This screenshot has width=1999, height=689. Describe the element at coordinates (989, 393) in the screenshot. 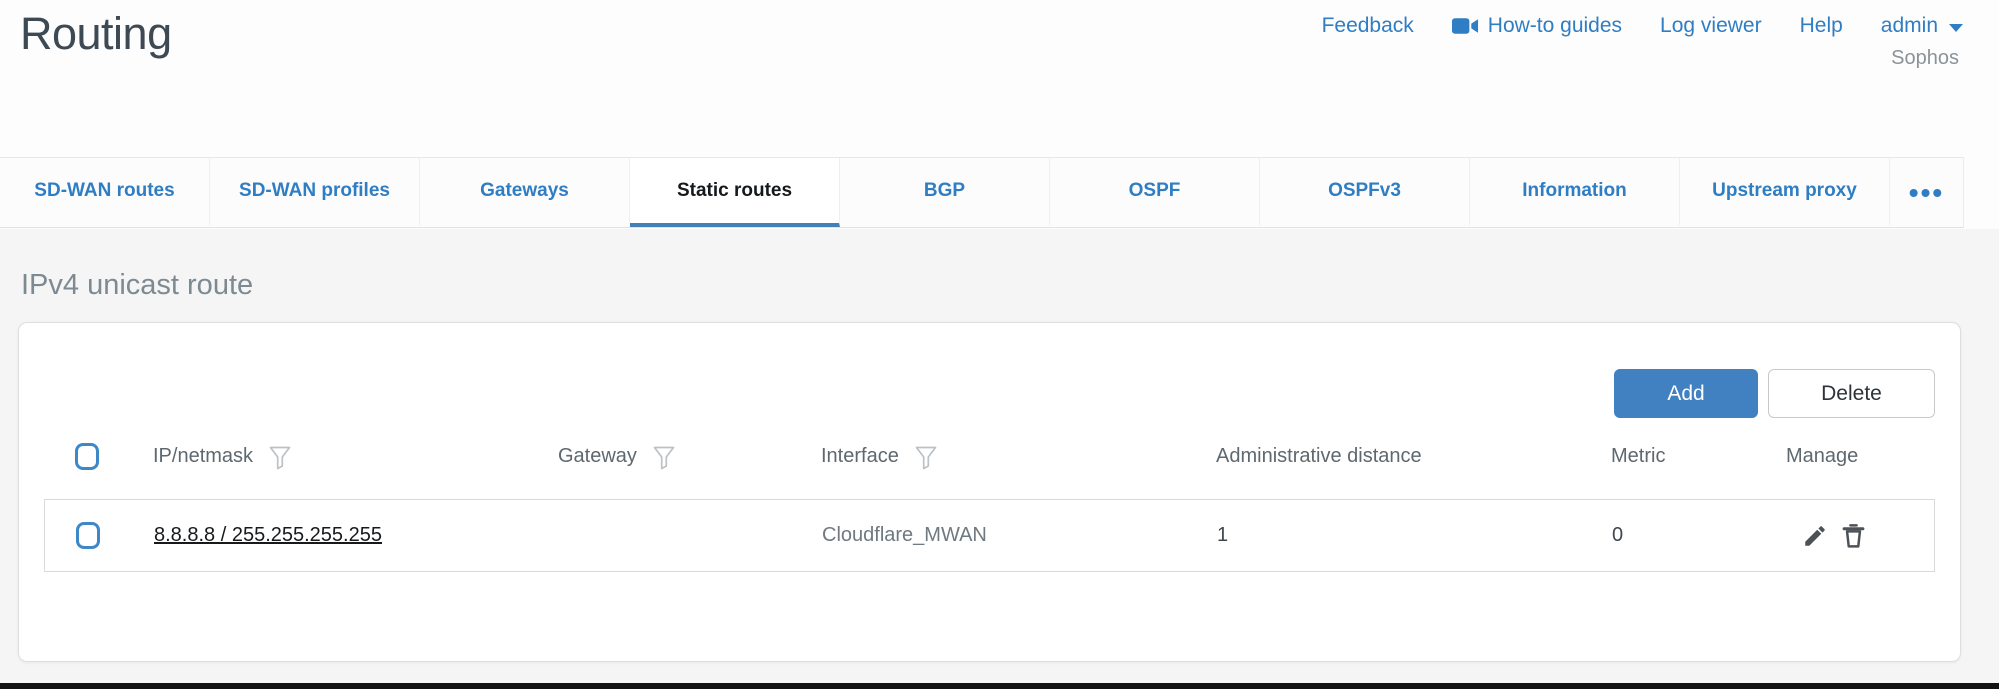

I see `table-toolbar: Add Delete` at that location.